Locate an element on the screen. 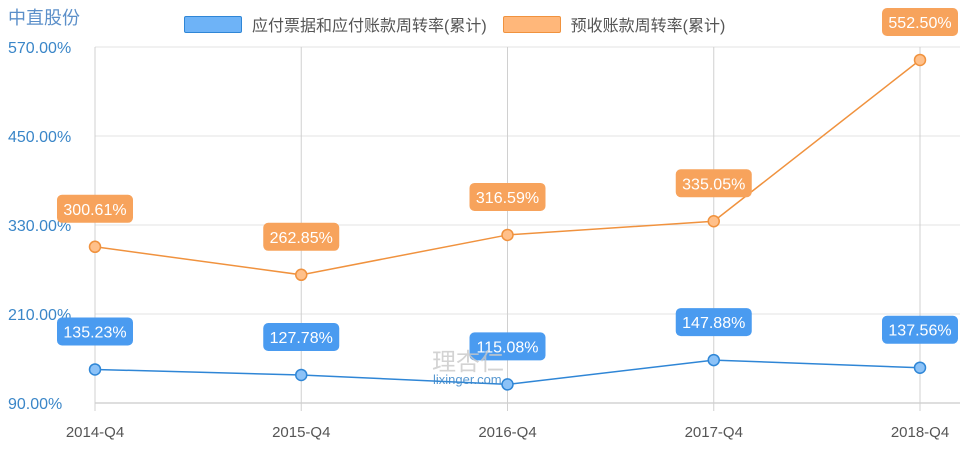  legend-swatch-blue is located at coordinates (213, 24).